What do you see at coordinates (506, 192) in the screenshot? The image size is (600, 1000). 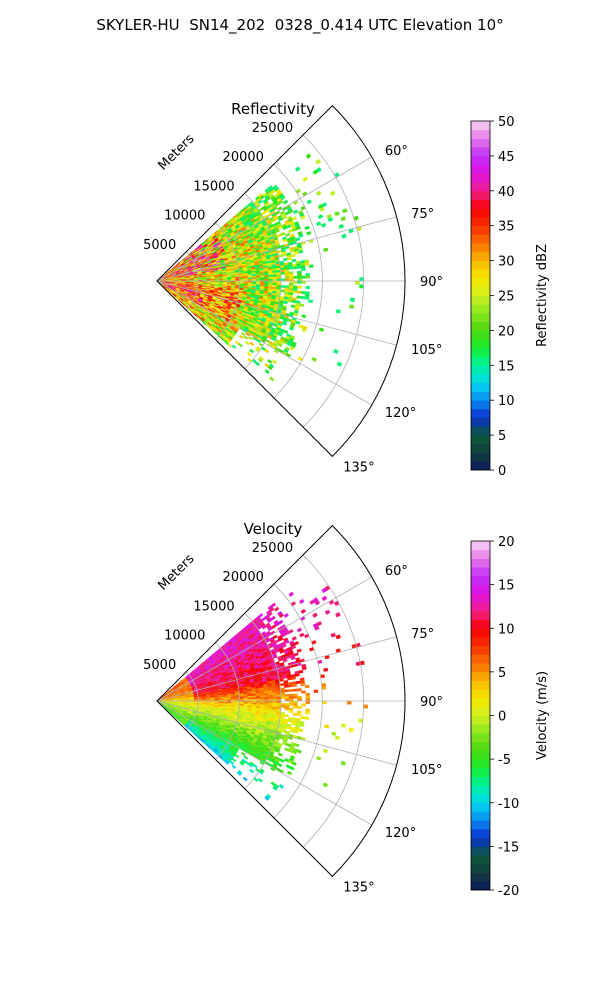 I see `colorbar-tick-label: 40` at bounding box center [506, 192].